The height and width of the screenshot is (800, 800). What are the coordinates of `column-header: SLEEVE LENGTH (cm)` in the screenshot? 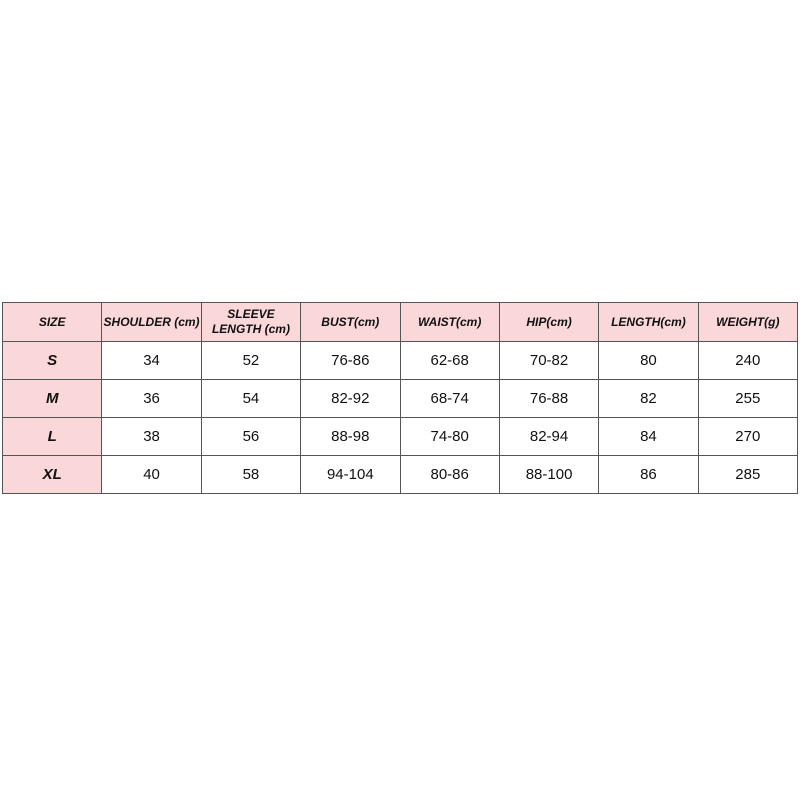 It's located at (251, 322).